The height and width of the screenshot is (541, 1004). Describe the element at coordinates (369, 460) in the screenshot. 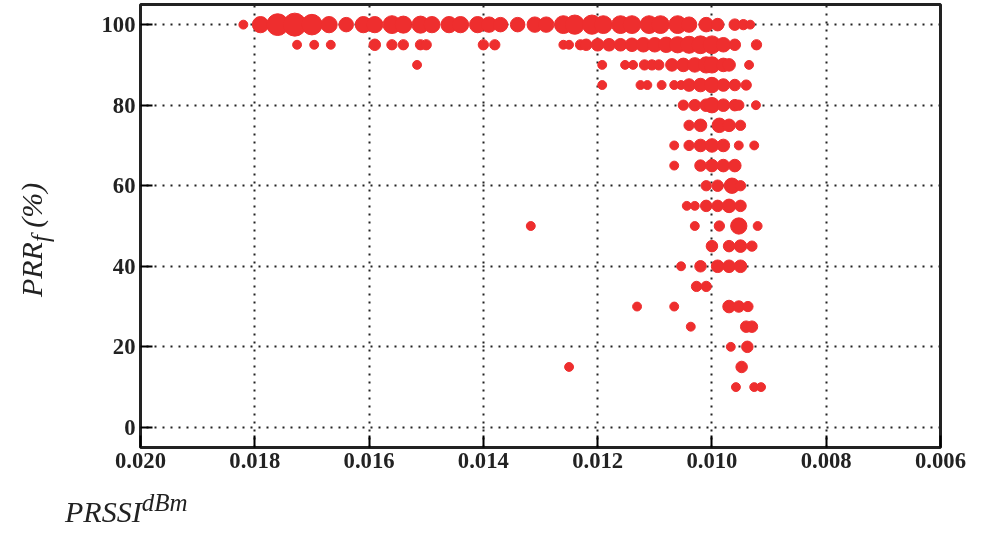

I see `x-tick-label: 0.016` at that location.